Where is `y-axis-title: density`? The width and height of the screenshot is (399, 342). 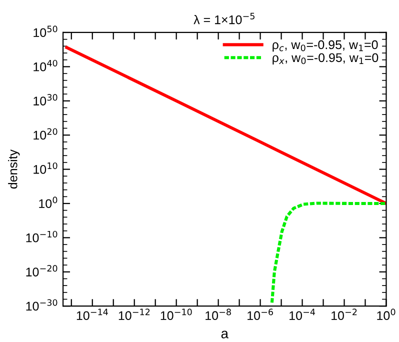
y-axis-title: density is located at coordinates (14, 169).